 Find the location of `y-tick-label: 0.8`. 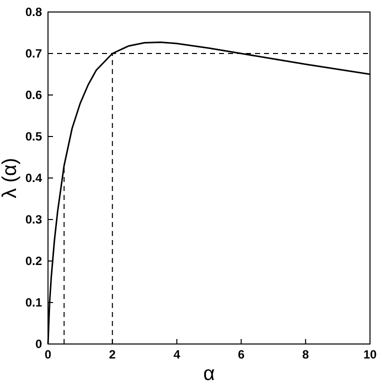

y-tick-label: 0.8 is located at coordinates (33, 11).